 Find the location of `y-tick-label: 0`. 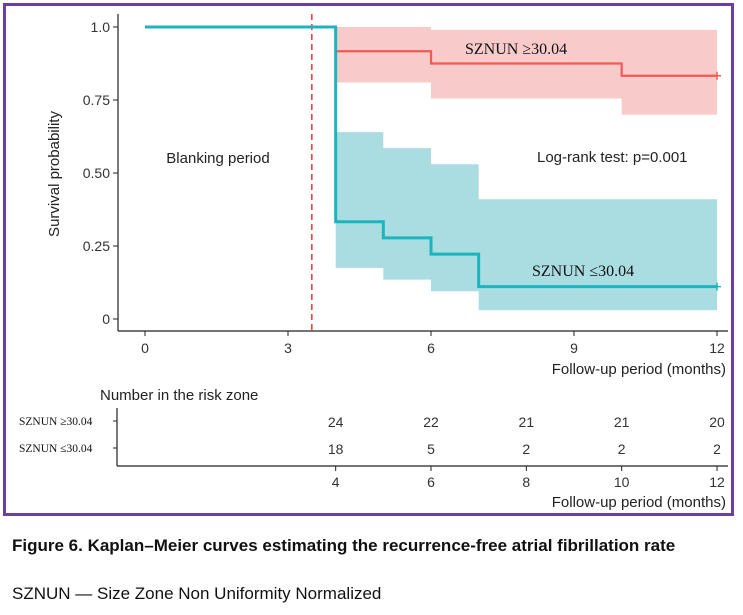

y-tick-label: 0 is located at coordinates (106, 319).